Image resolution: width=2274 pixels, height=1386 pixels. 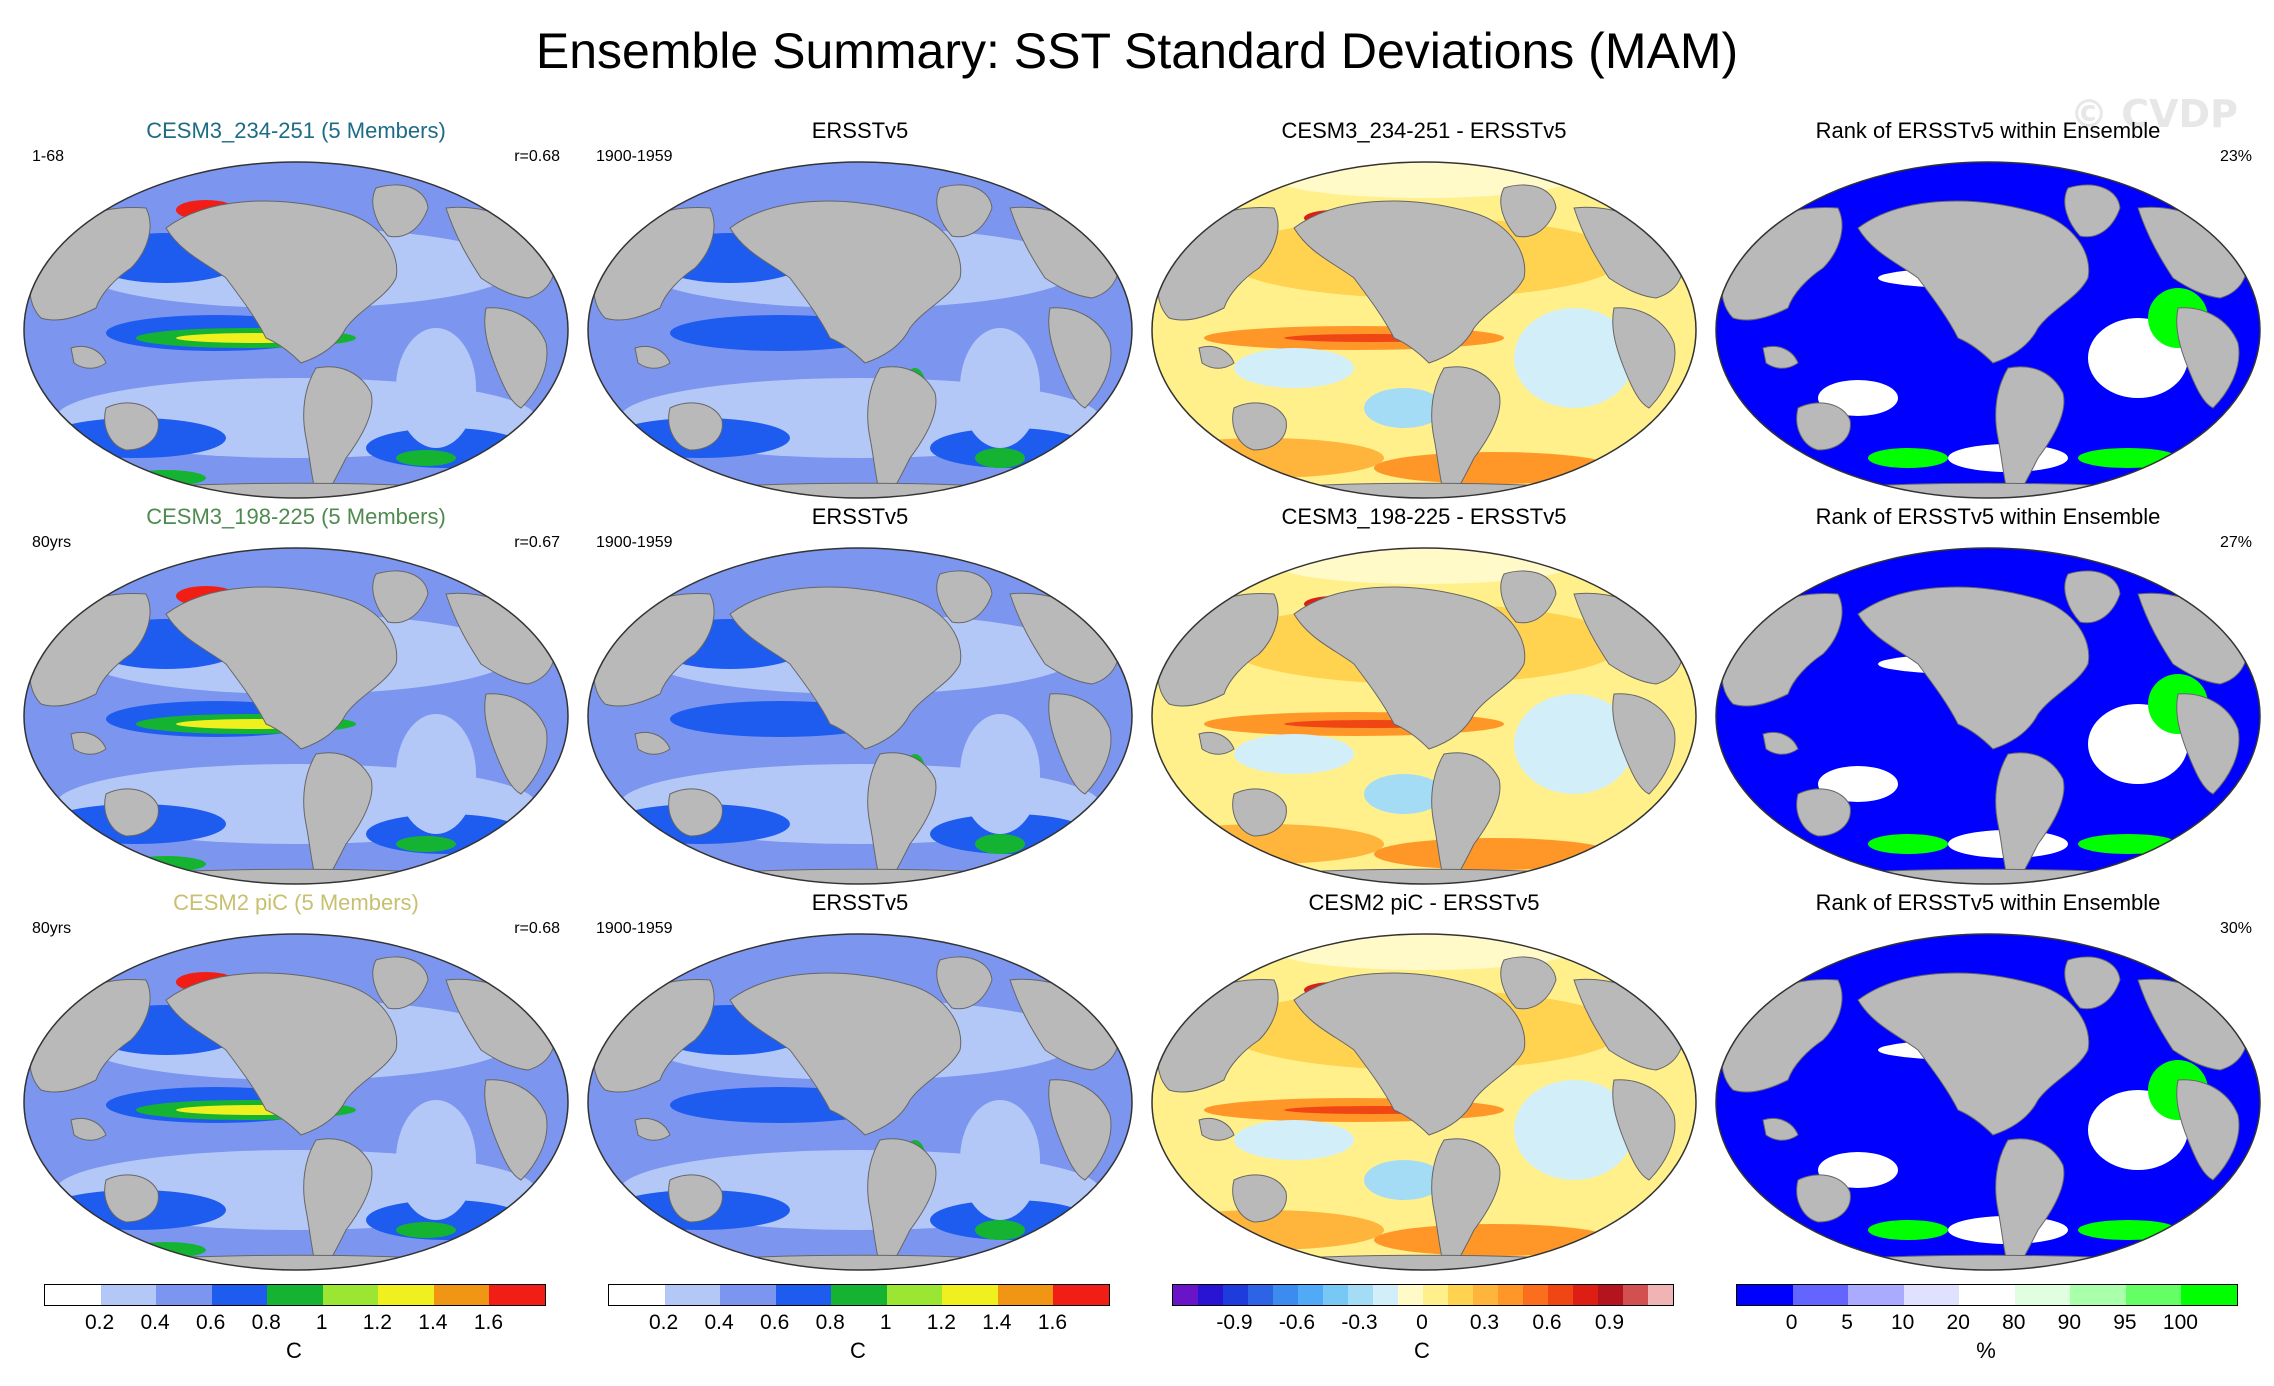 I want to click on colorbar-tick-label: 10, so click(x=1902, y=1322).